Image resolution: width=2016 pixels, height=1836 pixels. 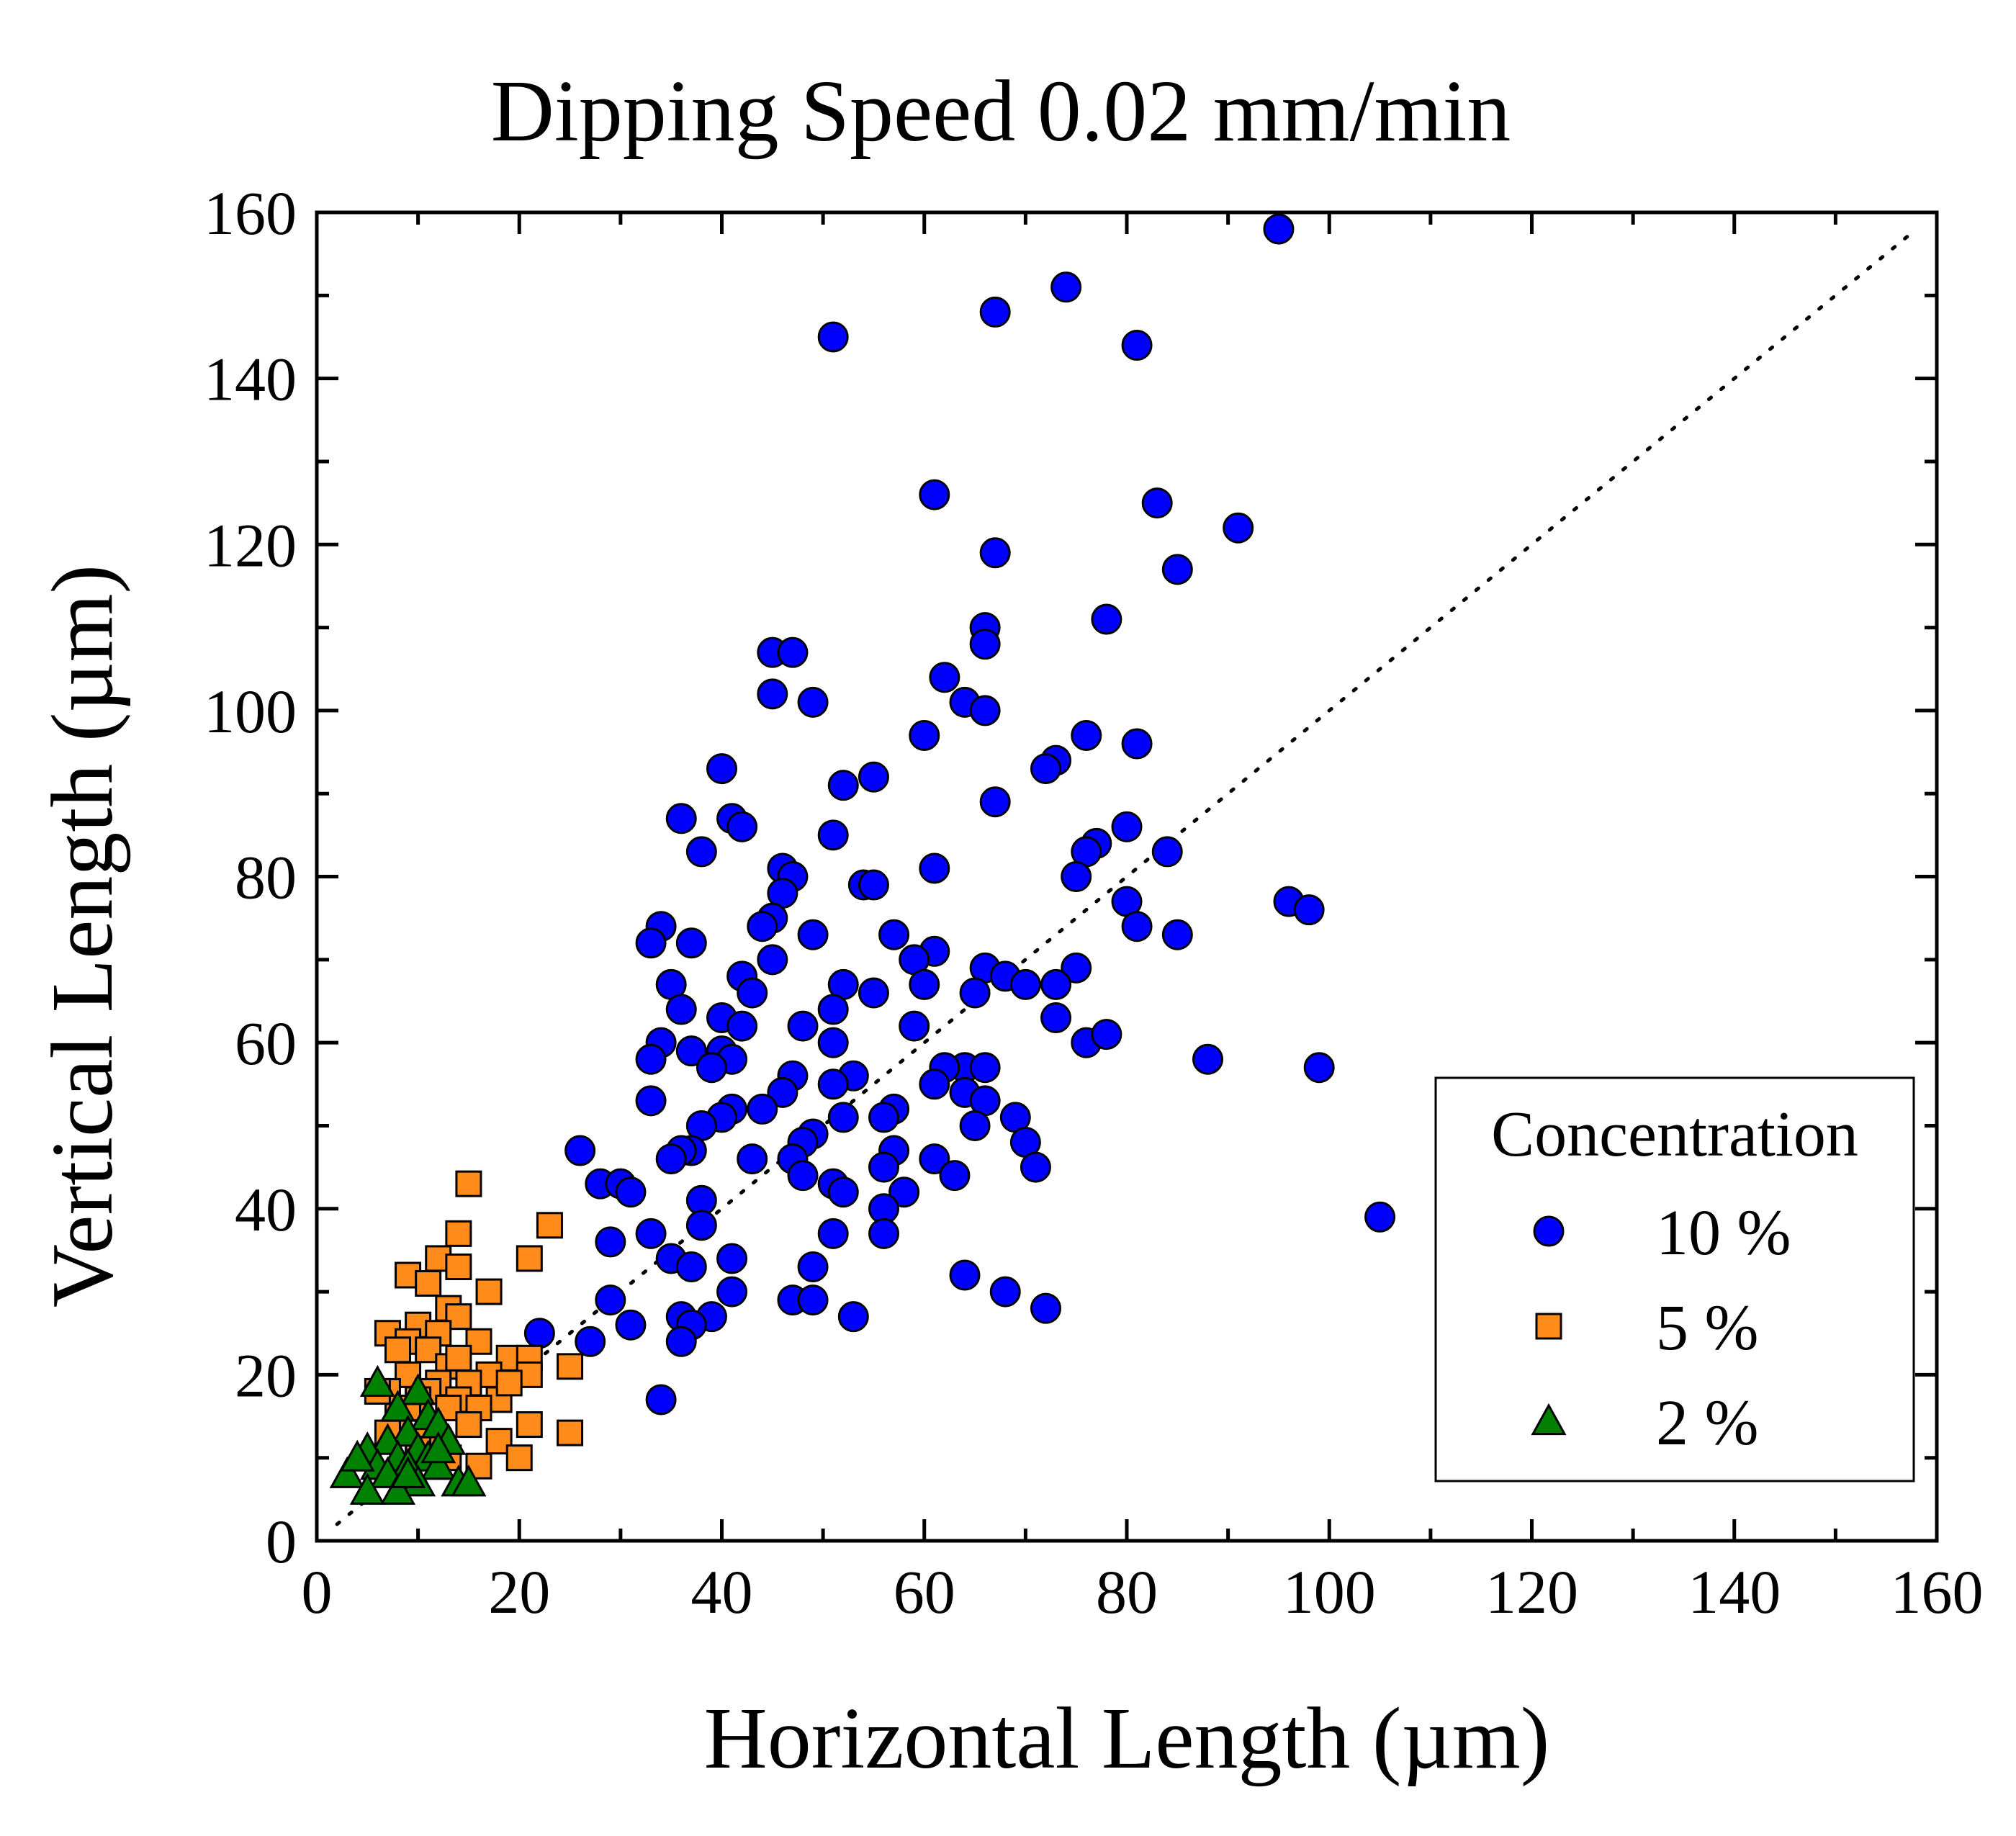 I want to click on legend-item: 10 %, so click(x=1662, y=1233).